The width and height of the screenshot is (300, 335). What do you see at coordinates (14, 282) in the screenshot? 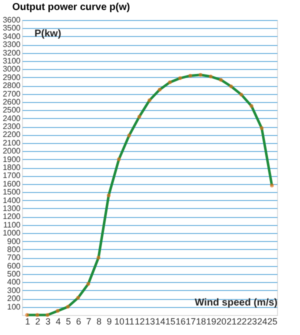
I see `y-tick-label: 400` at bounding box center [14, 282].